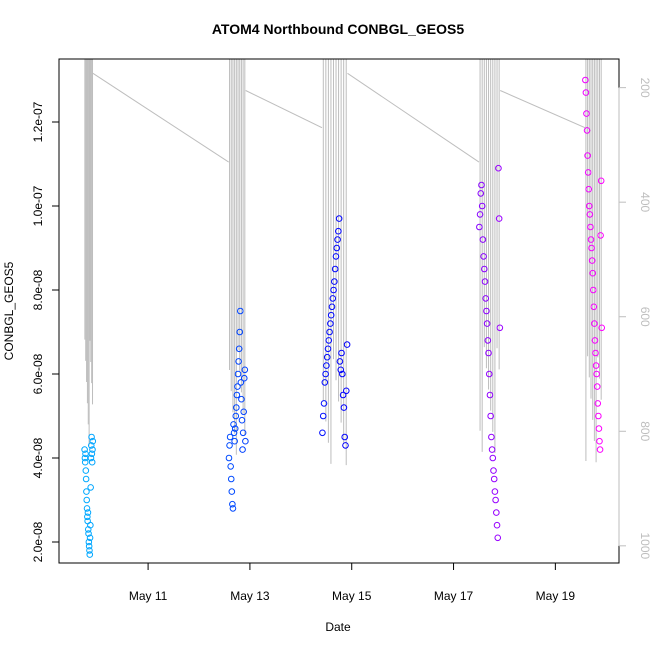 This screenshot has width=650, height=650. What do you see at coordinates (644, 202) in the screenshot?
I see `y2-tick-label: 400` at bounding box center [644, 202].